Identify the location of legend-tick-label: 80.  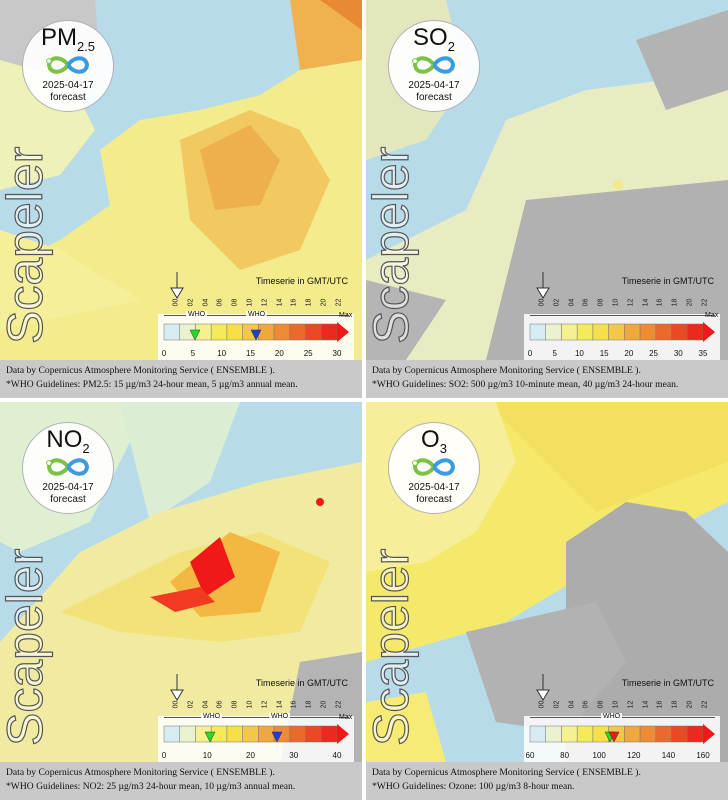
(565, 755).